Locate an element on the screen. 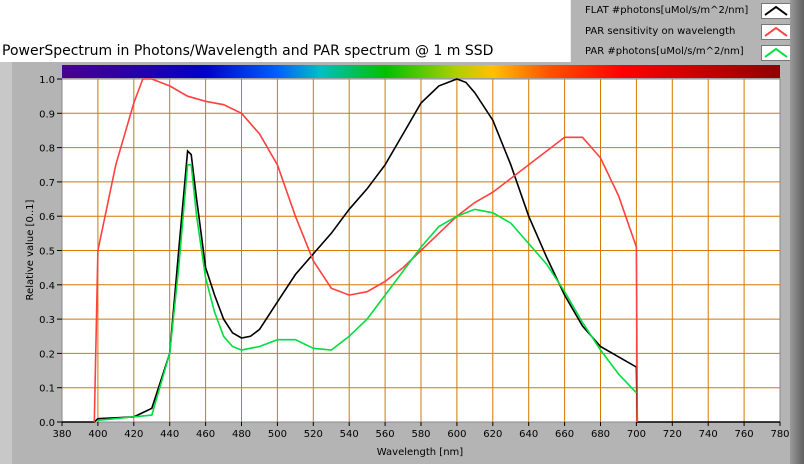  x-tick-label: 440 is located at coordinates (169, 434).